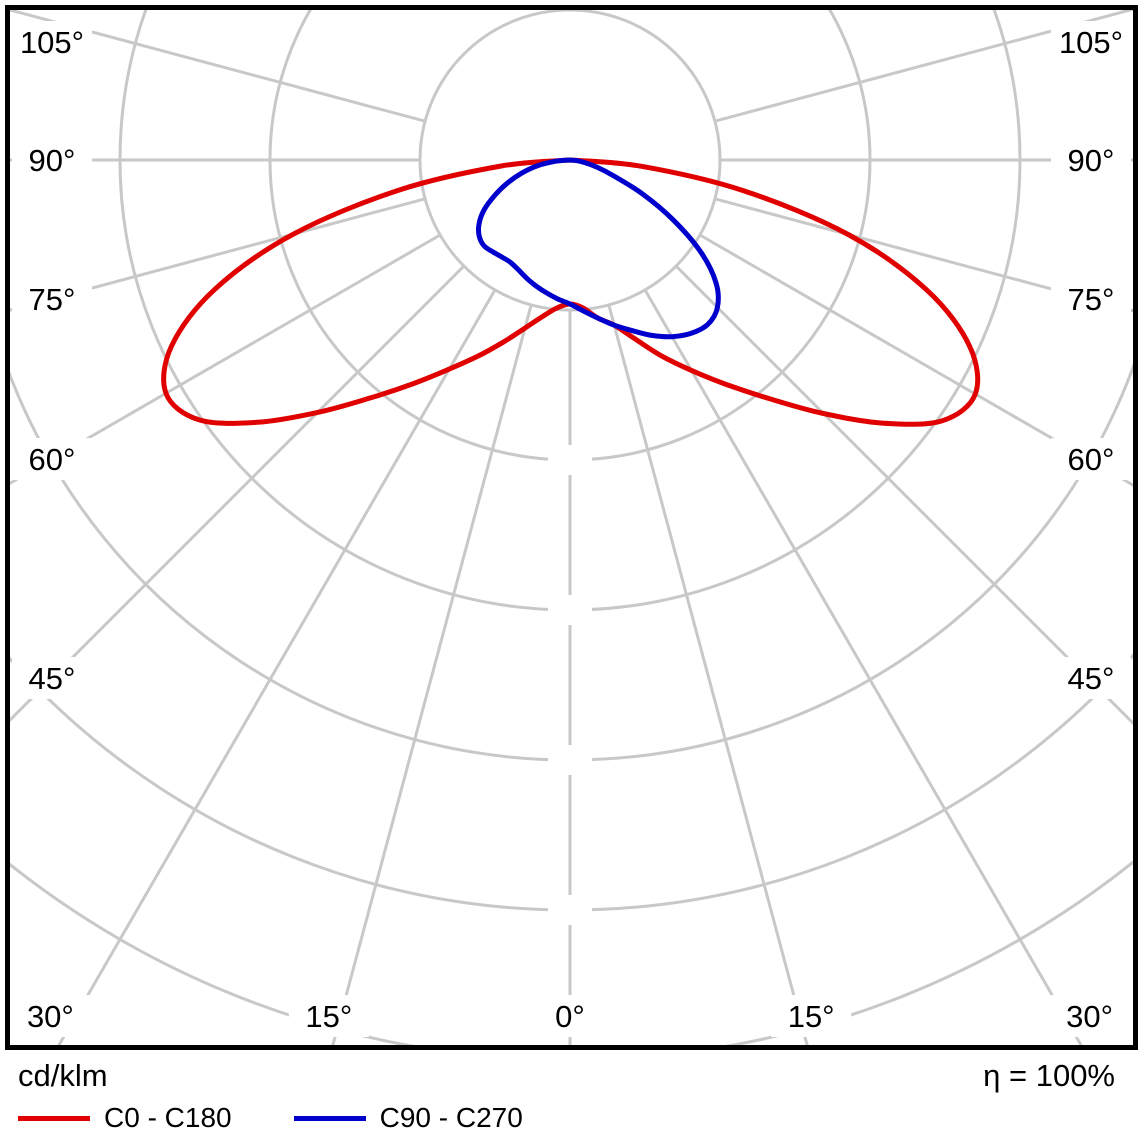  What do you see at coordinates (566, 1076) in the screenshot?
I see `legend-top-row: cd/klm η = 100%` at bounding box center [566, 1076].